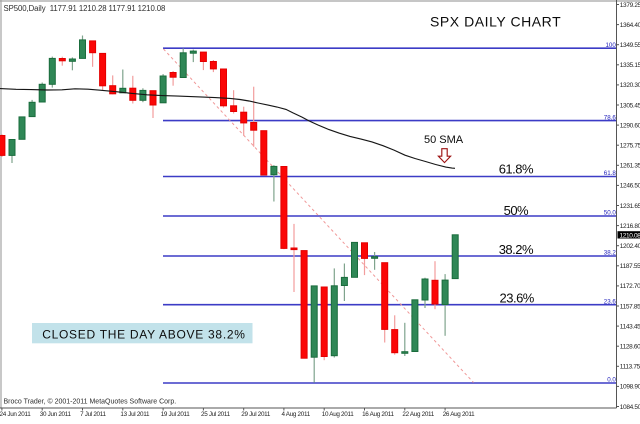 This screenshot has width=640, height=424. I want to click on svg-text: 78.6, so click(610, 117).